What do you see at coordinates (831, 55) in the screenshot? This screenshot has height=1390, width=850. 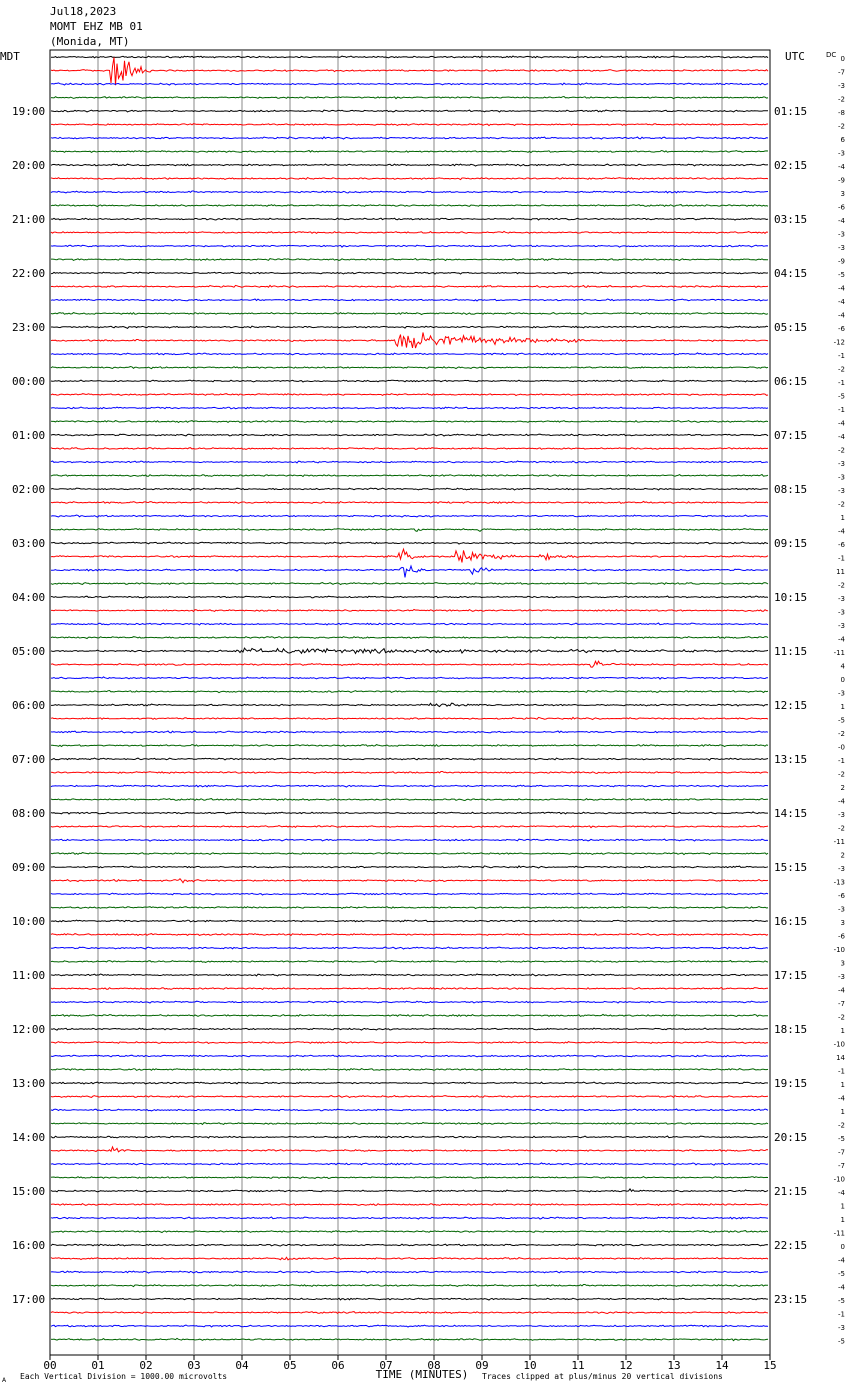 I see `dc-label: DC` at bounding box center [831, 55].